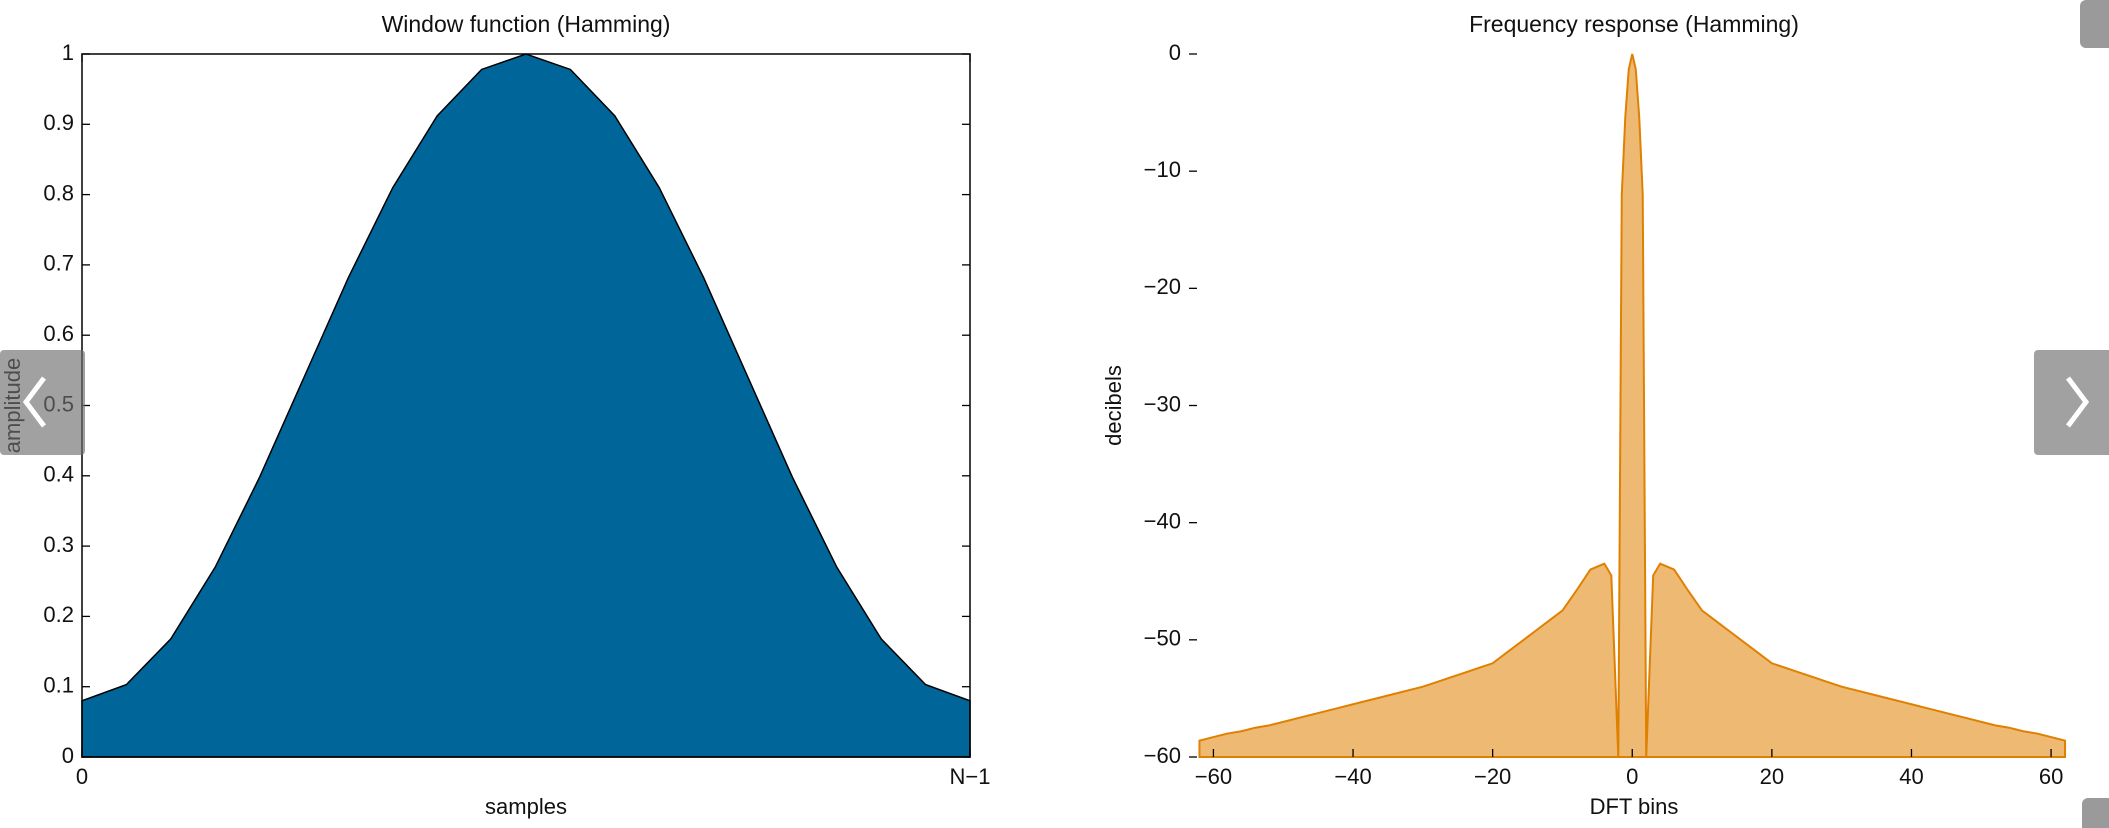 This screenshot has height=828, width=2109. What do you see at coordinates (58, 474) in the screenshot?
I see `y-tick-label: 0.4` at bounding box center [58, 474].